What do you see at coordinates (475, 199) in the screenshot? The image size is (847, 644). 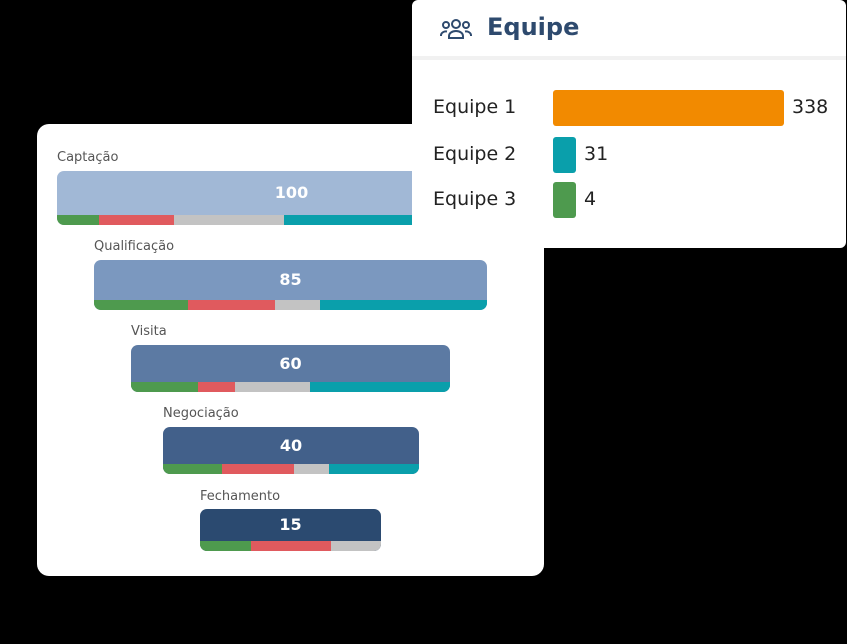 I see `team-row-label: Equipe 3` at bounding box center [475, 199].